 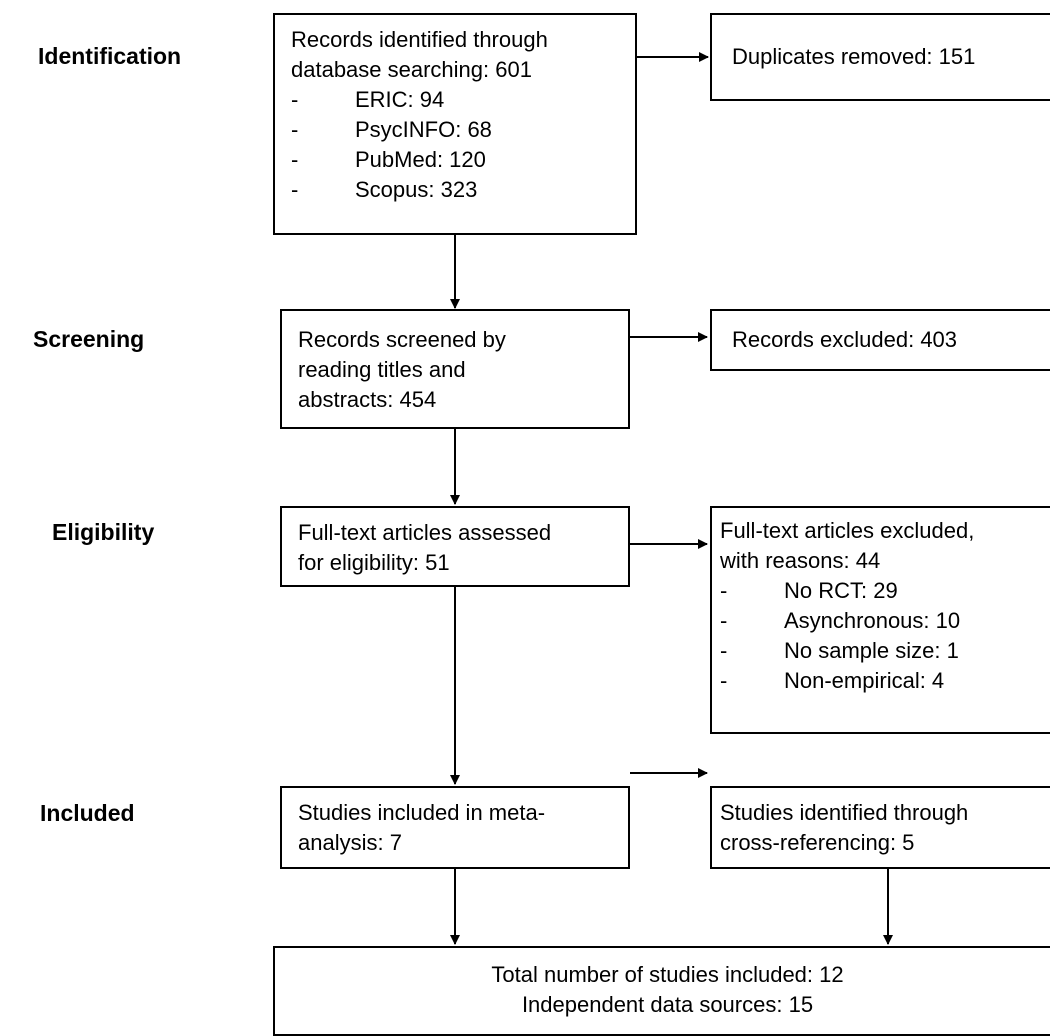 What do you see at coordinates (384, 189) in the screenshot?
I see `list-item: - Scopus: 323` at bounding box center [384, 189].